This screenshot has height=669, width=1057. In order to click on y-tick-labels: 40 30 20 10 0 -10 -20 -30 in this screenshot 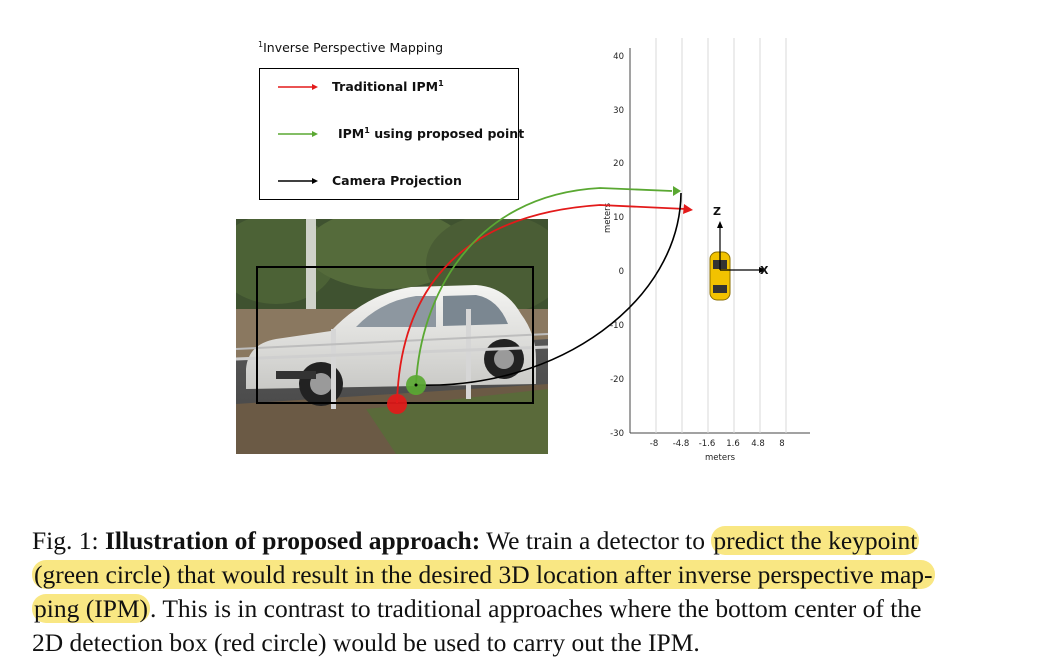, I will do `click(617, 245)`.